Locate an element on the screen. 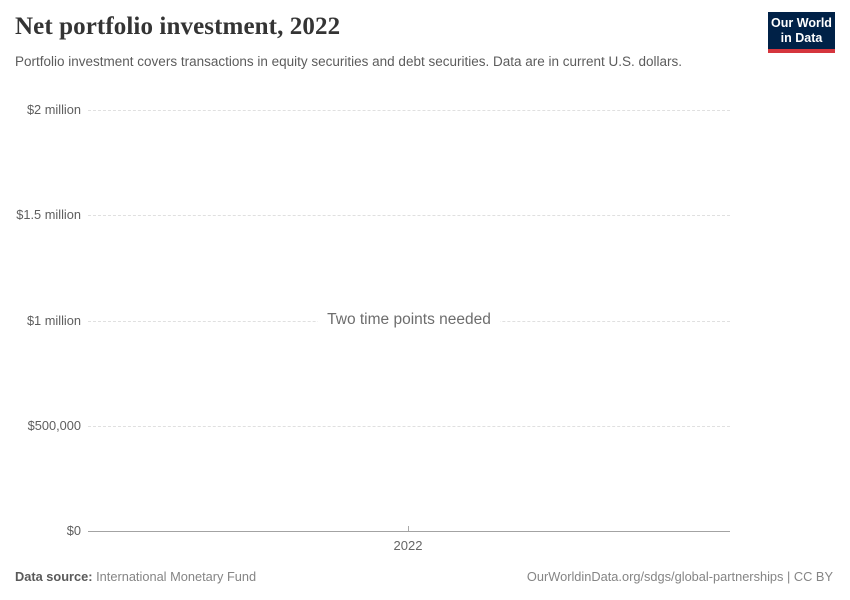  gridline-1-5-million is located at coordinates (409, 215).